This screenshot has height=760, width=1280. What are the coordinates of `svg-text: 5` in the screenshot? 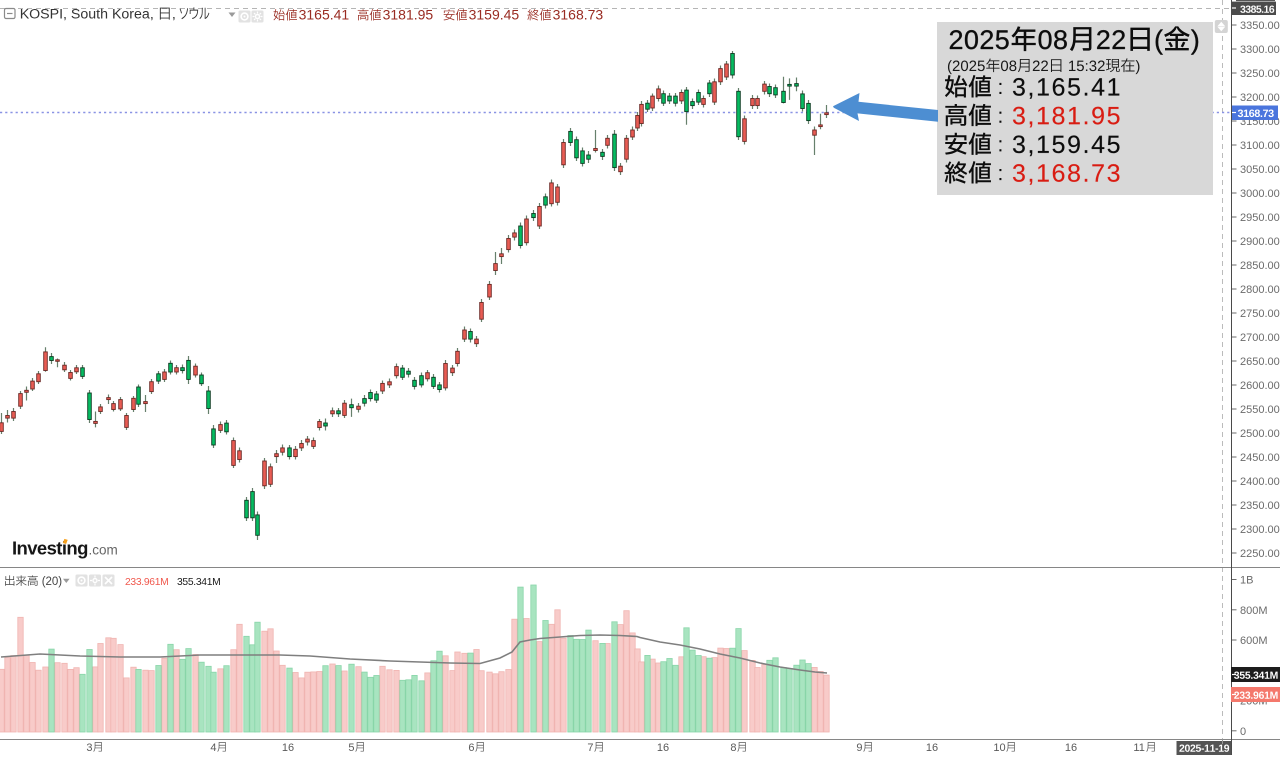 It's located at (351, 748).